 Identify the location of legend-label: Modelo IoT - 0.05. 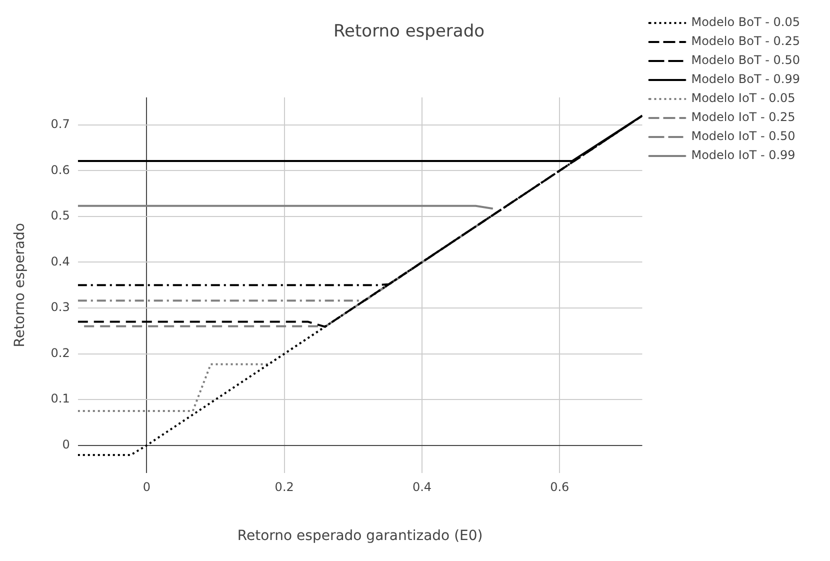
(743, 98).